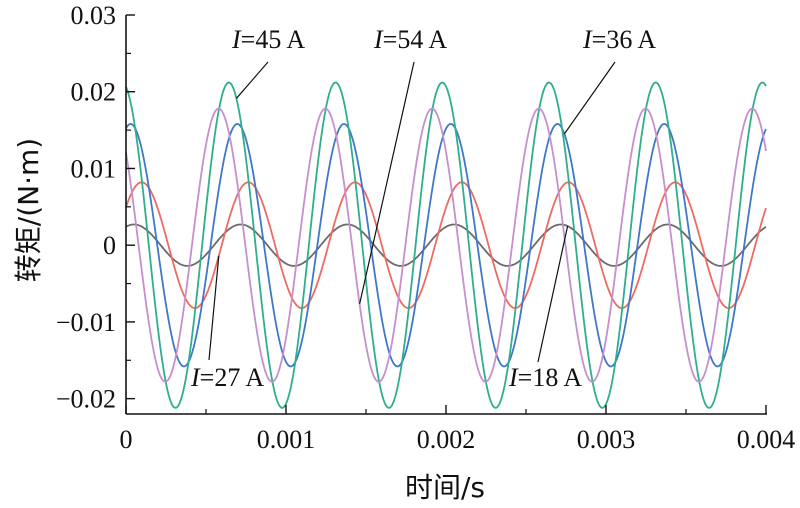 This screenshot has width=800, height=508. I want to click on x-tick-label: 0.002, so click(446, 439).